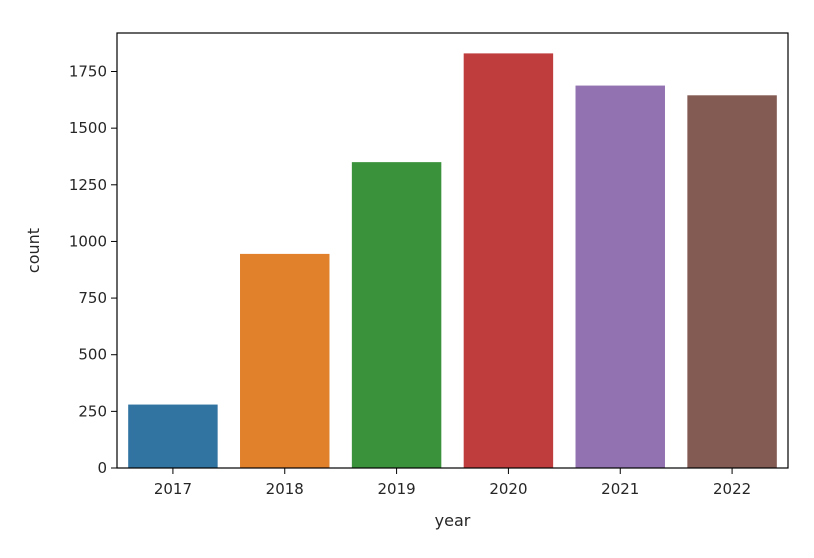  I want to click on y-tick-label: 1500, so click(88, 128).